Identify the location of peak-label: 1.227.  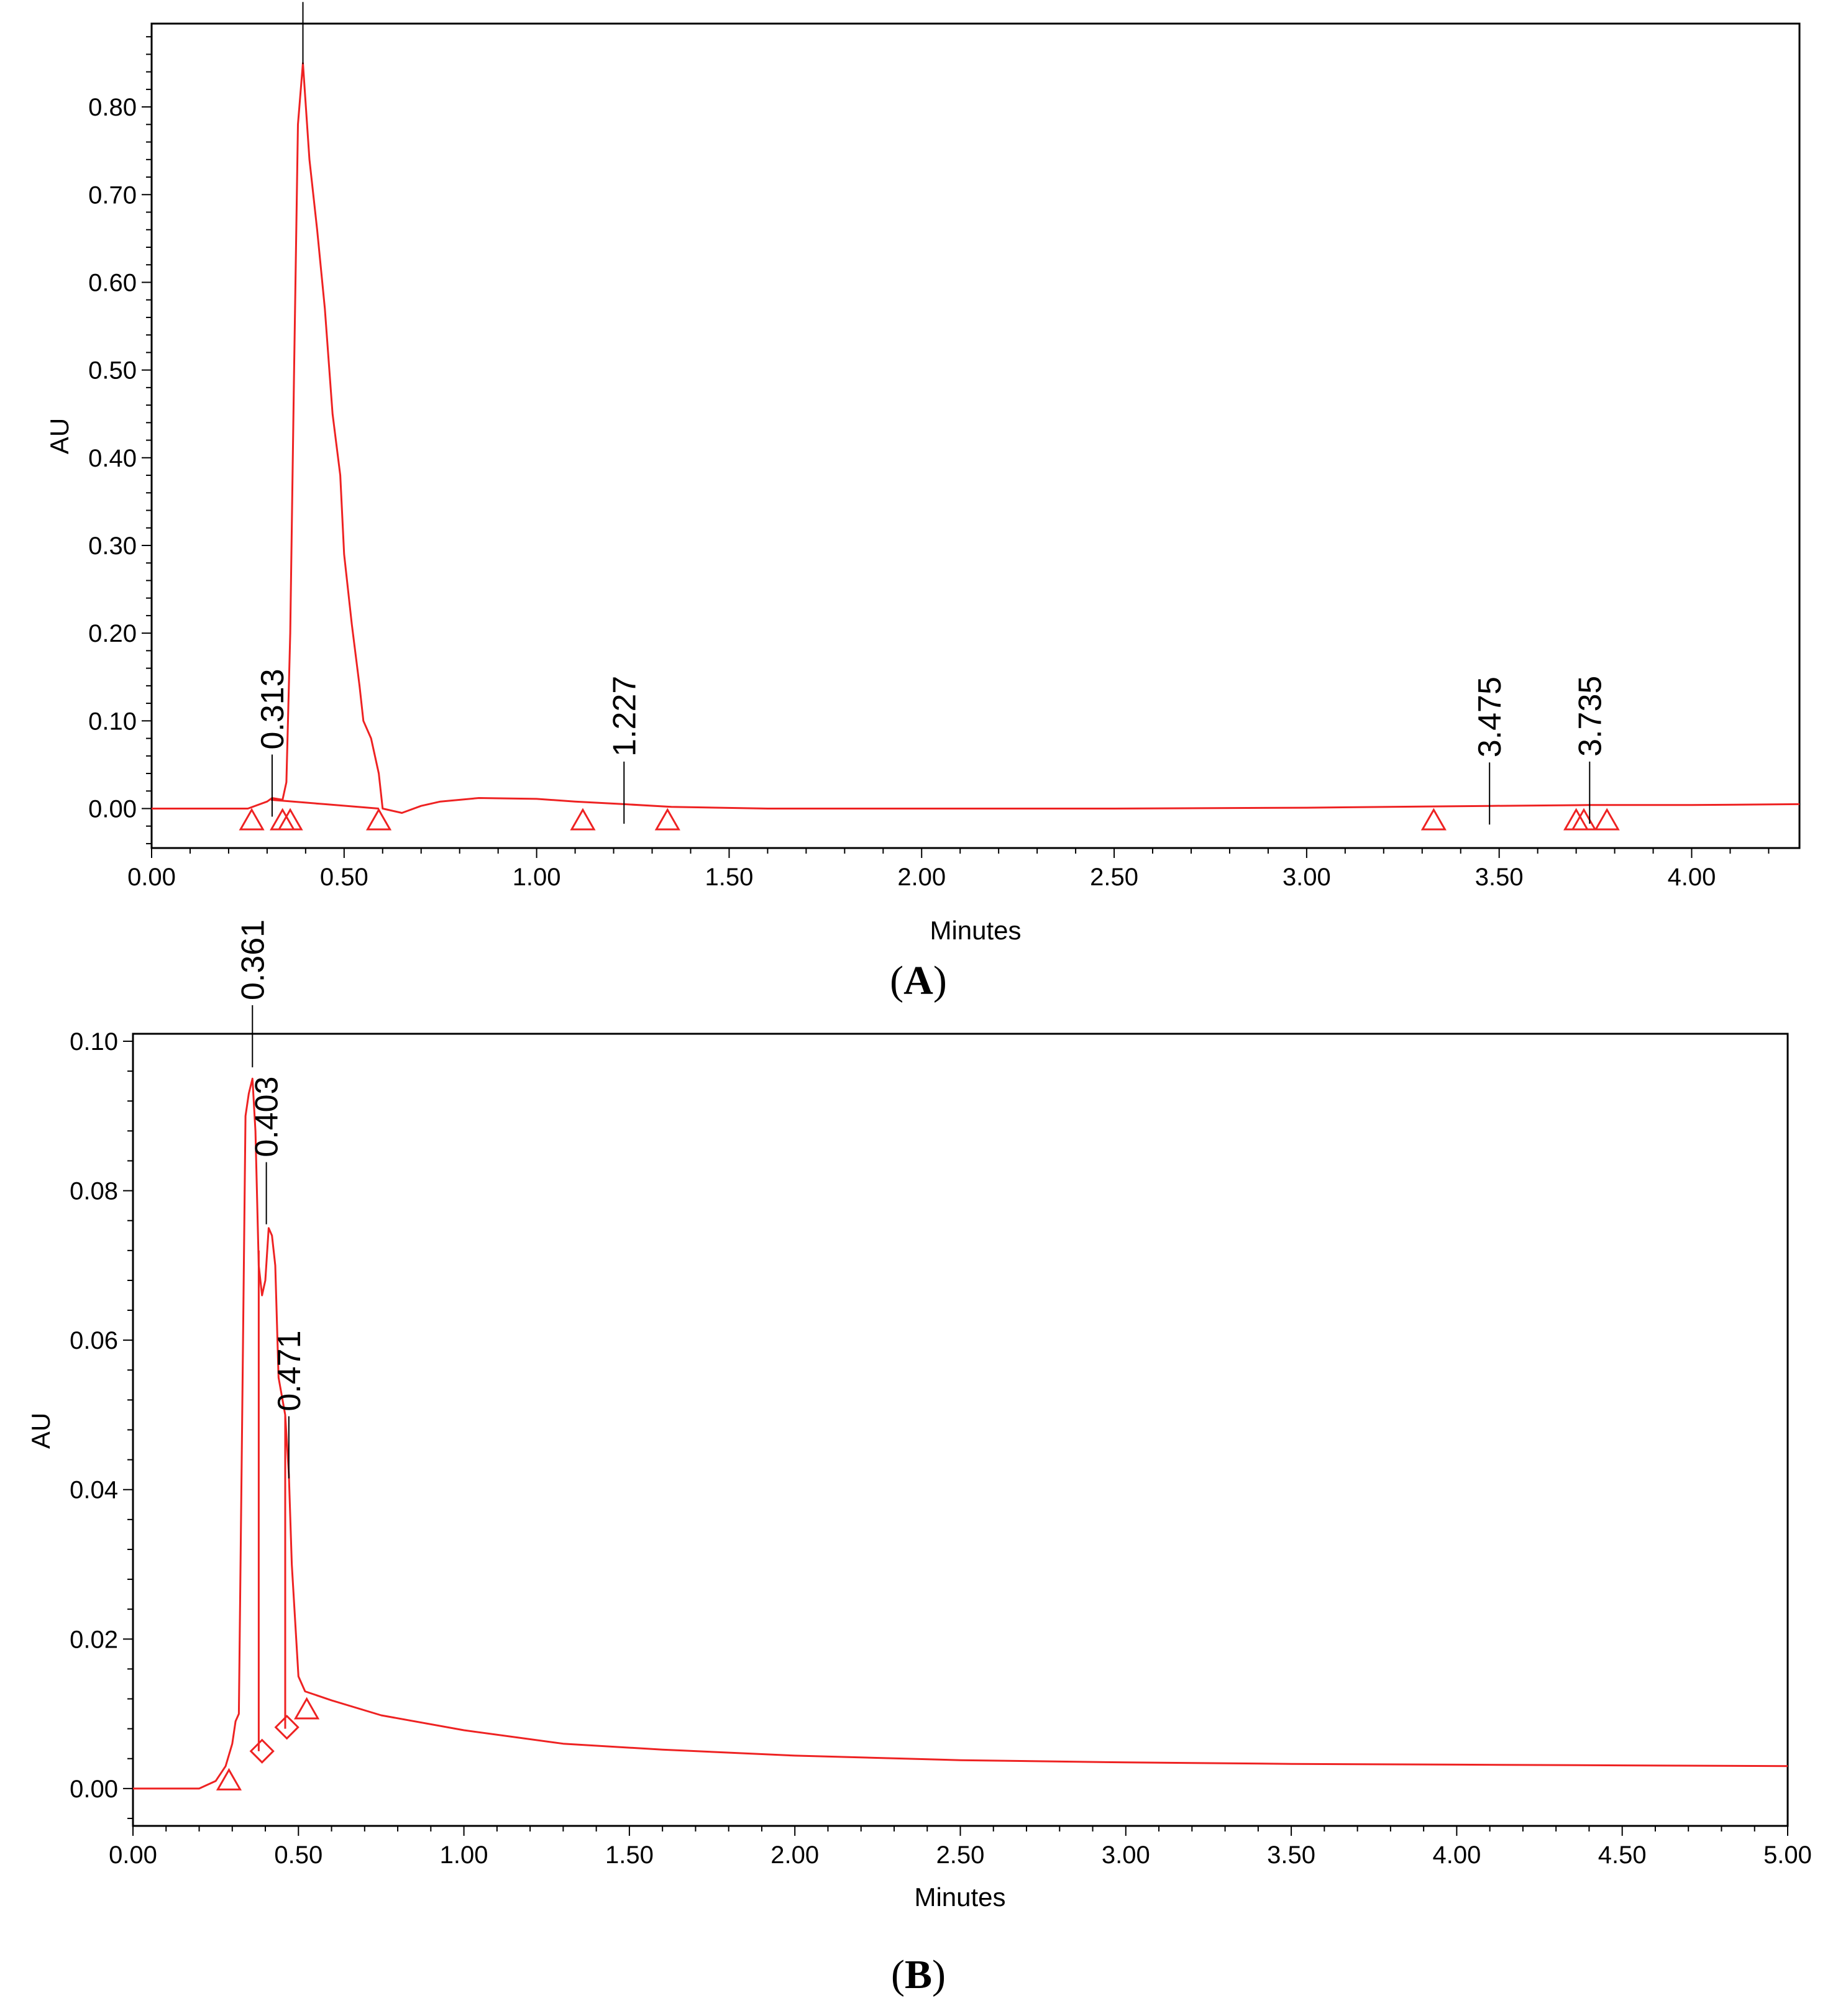
(624, 716).